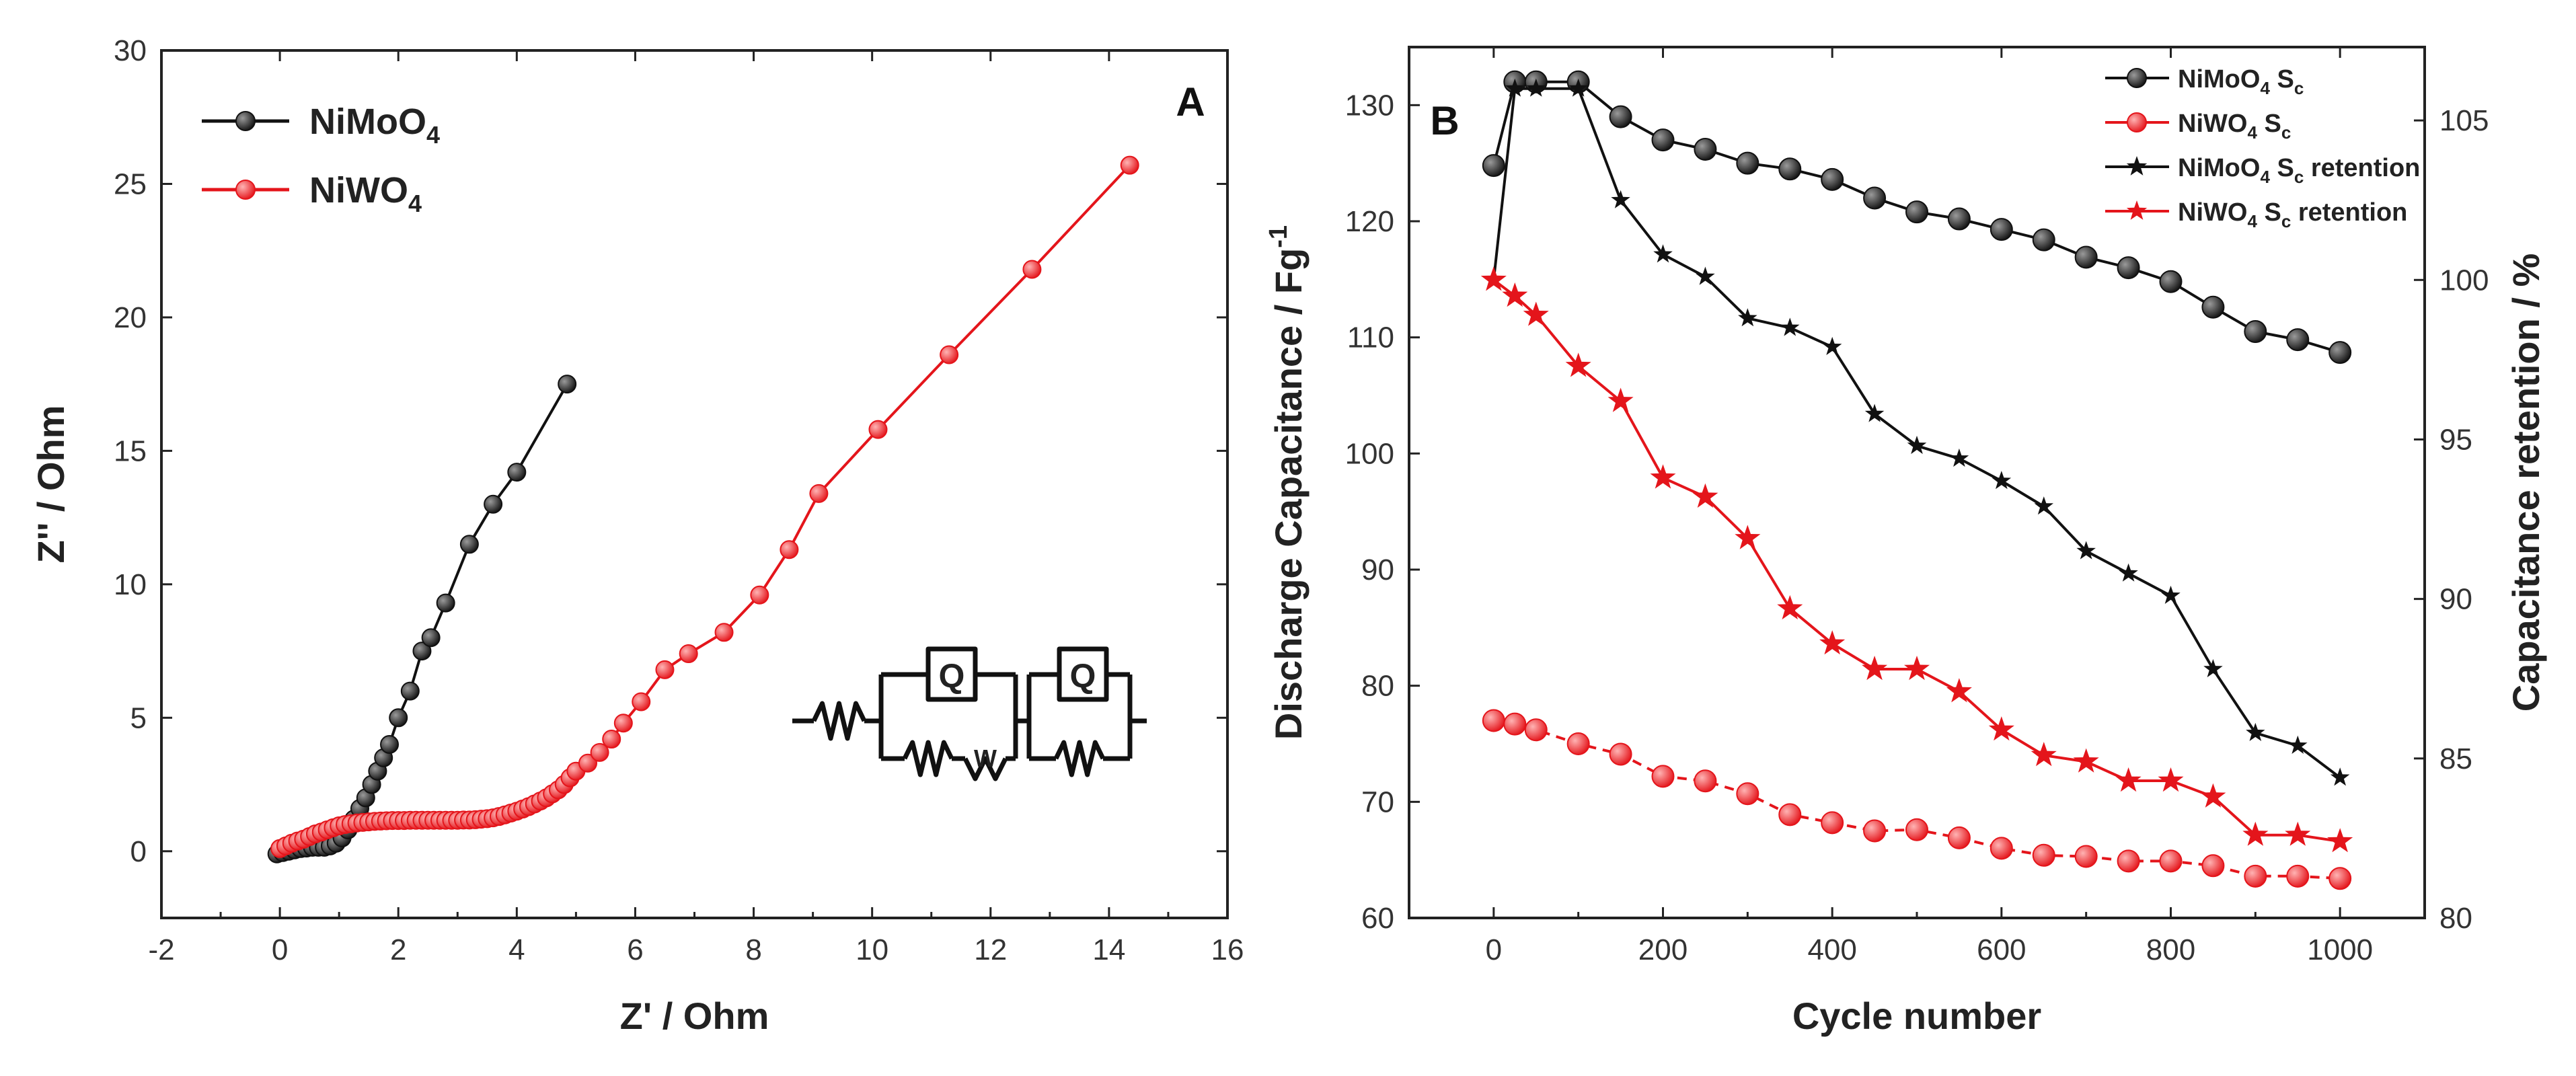  Describe the element at coordinates (872, 949) in the screenshot. I see `x-tick-label: 10` at that location.